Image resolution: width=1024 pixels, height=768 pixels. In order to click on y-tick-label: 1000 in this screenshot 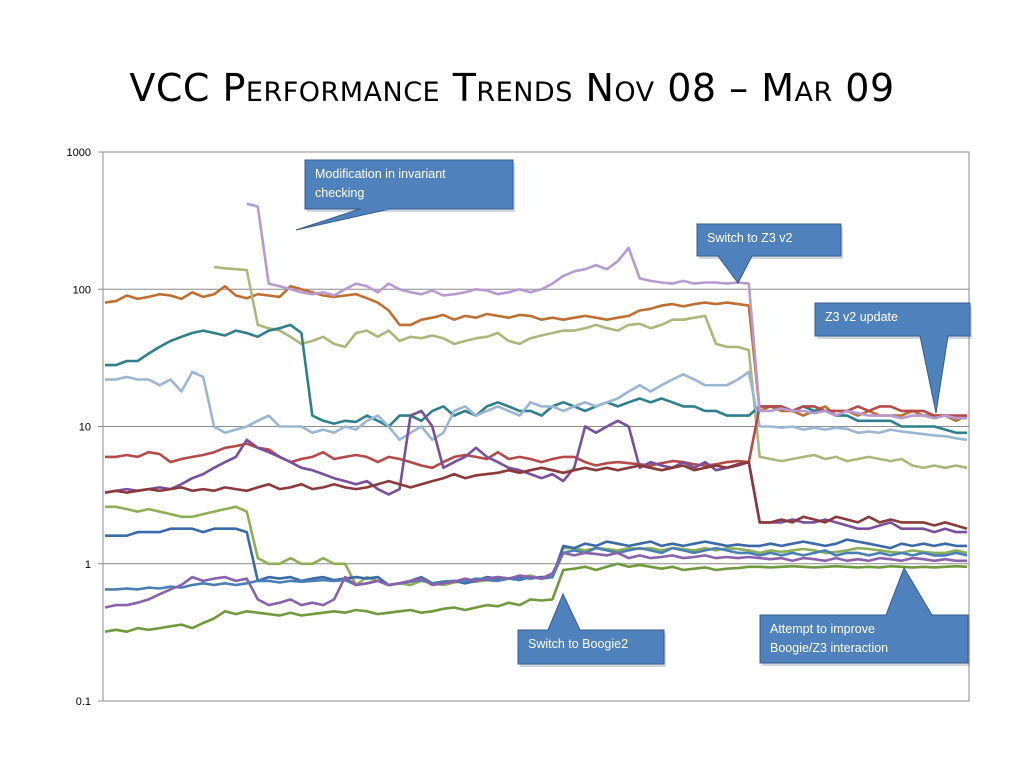, I will do `click(79, 153)`.